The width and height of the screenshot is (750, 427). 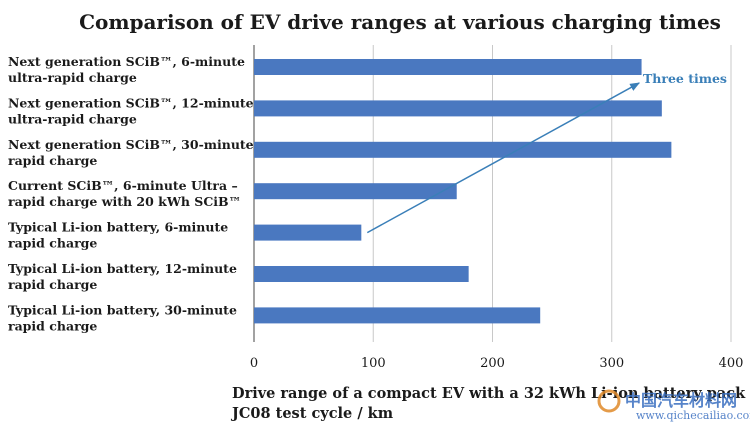 What do you see at coordinates (492, 363) in the screenshot?
I see `x-tick-label: 200` at bounding box center [492, 363].